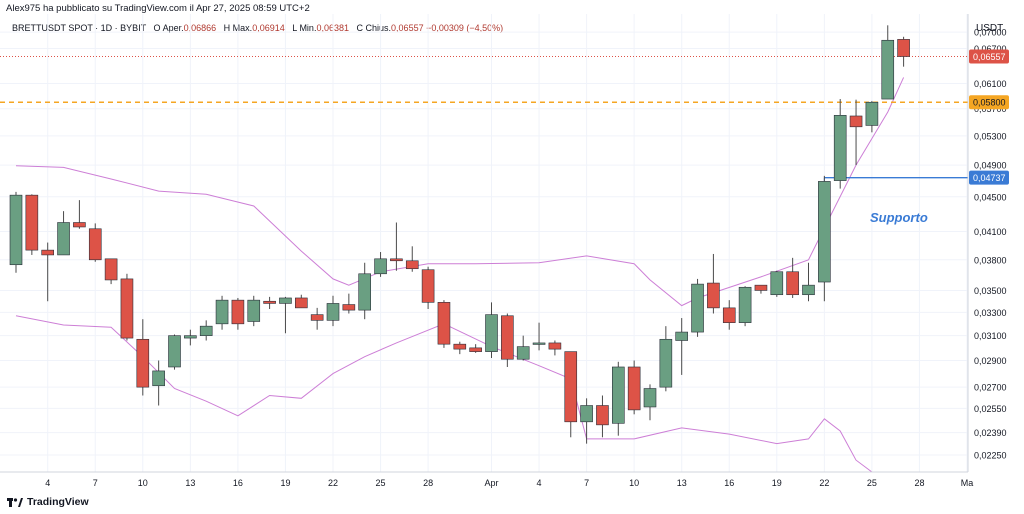 The height and width of the screenshot is (514, 1024). What do you see at coordinates (990, 361) in the screenshot?
I see `y-tick-label: 0,02900` at bounding box center [990, 361].